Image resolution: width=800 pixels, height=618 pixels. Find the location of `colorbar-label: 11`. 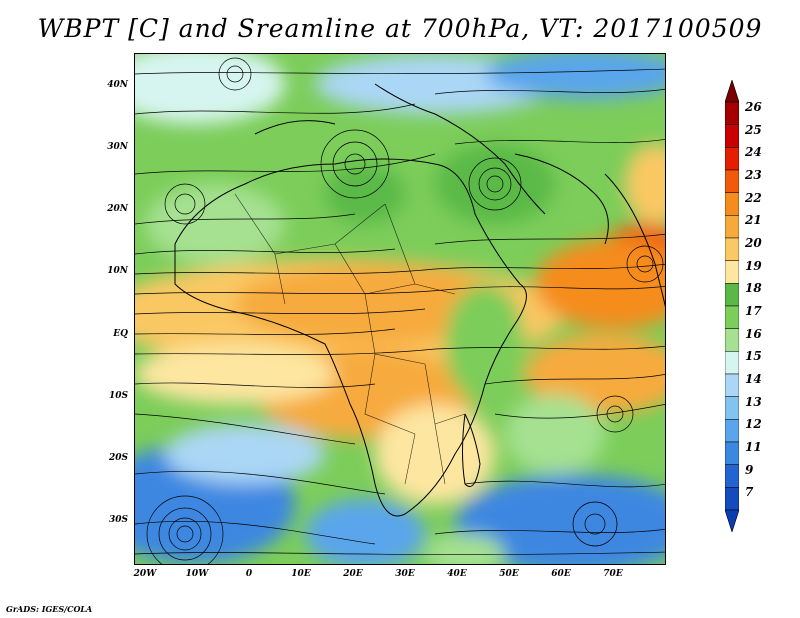

colorbar-label: 11 is located at coordinates (753, 447).